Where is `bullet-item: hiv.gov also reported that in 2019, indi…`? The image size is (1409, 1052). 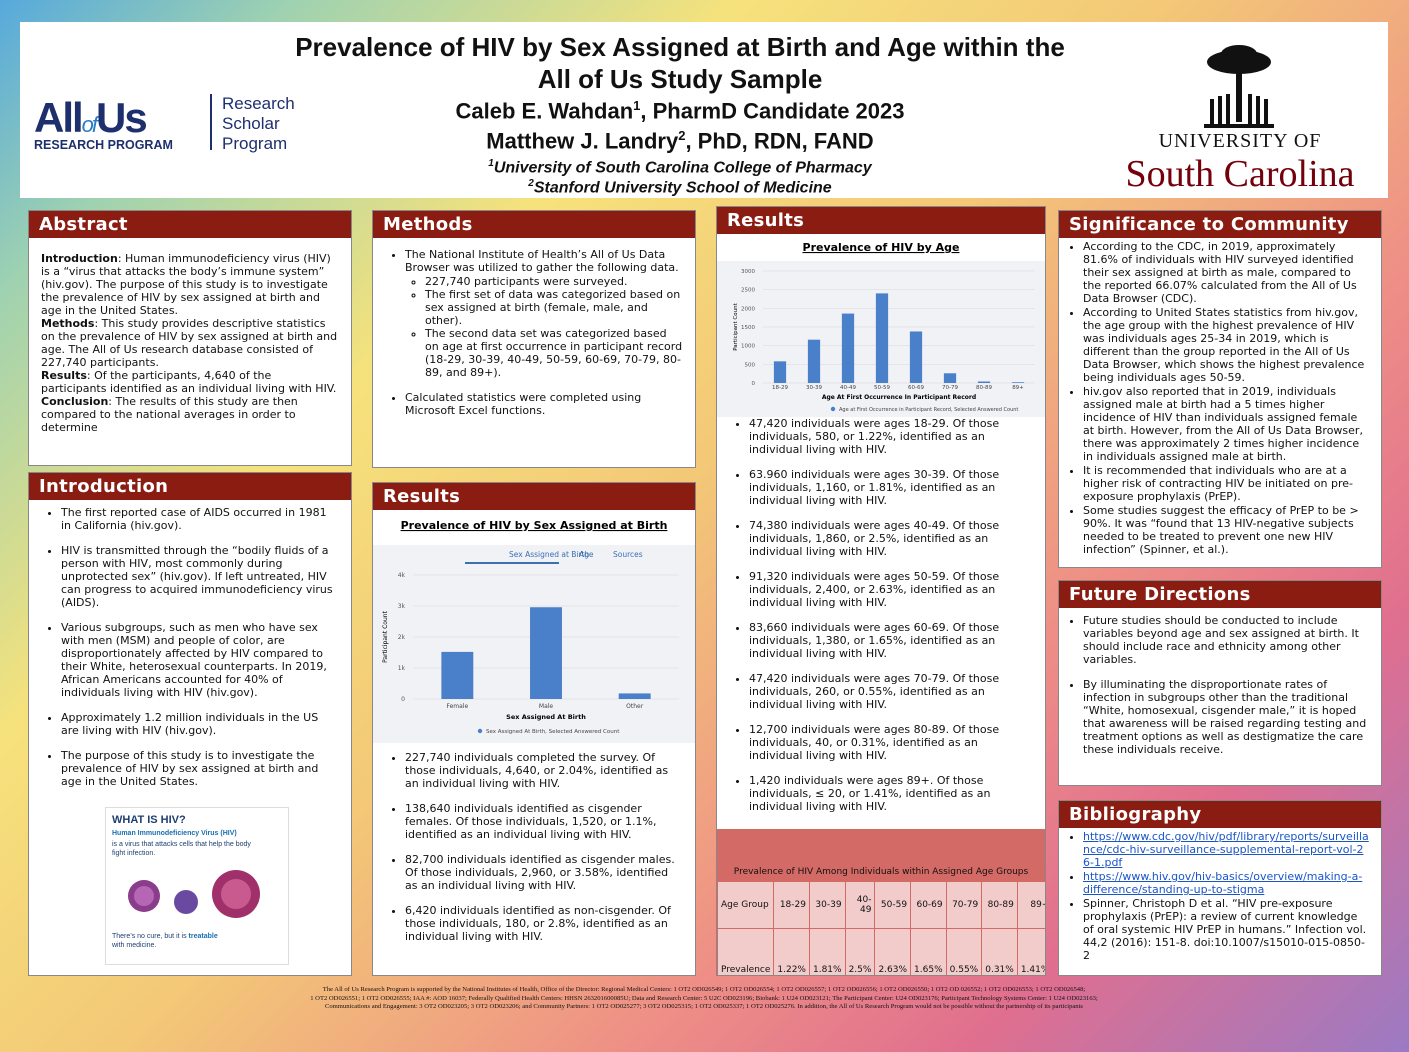 bullet-item: hiv.gov also reported that in 2019, indi… is located at coordinates (1226, 424).